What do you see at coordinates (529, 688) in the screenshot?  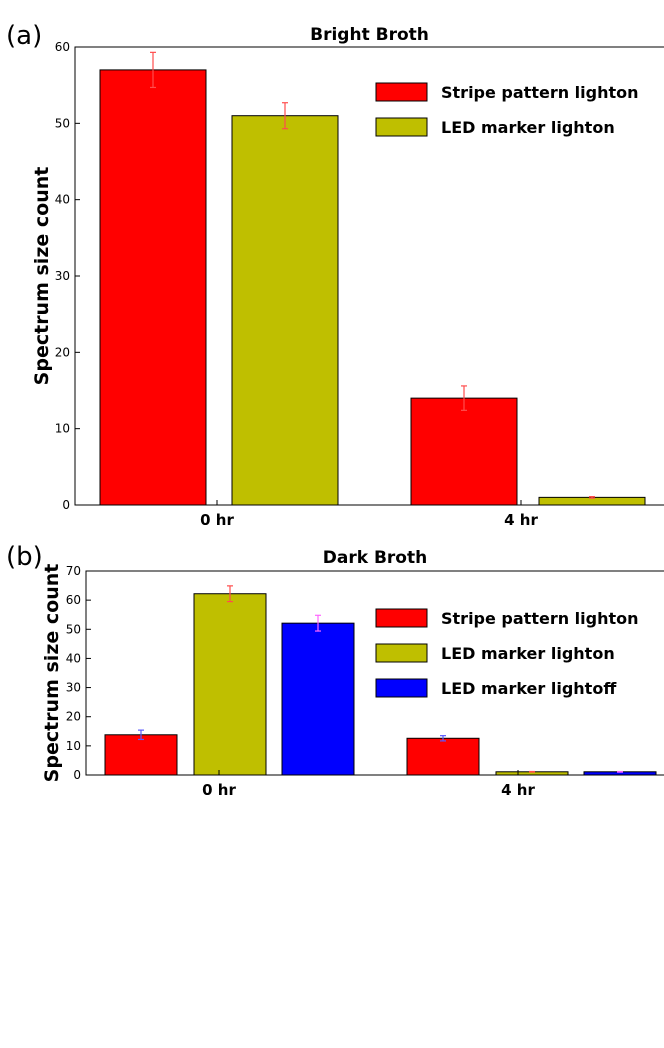 I see `legend-label: LED marker lightoff` at bounding box center [529, 688].